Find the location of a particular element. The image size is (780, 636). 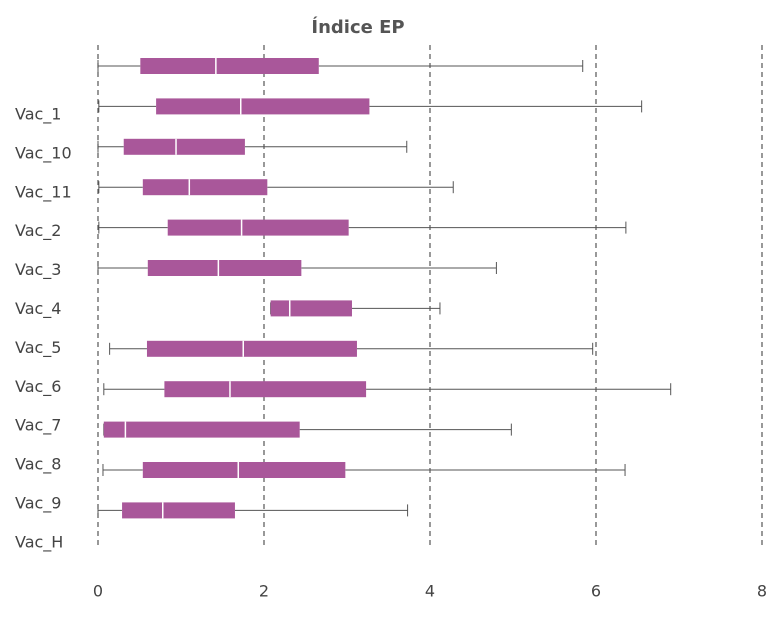

y-tick-label: Vac_6 is located at coordinates (38, 387).